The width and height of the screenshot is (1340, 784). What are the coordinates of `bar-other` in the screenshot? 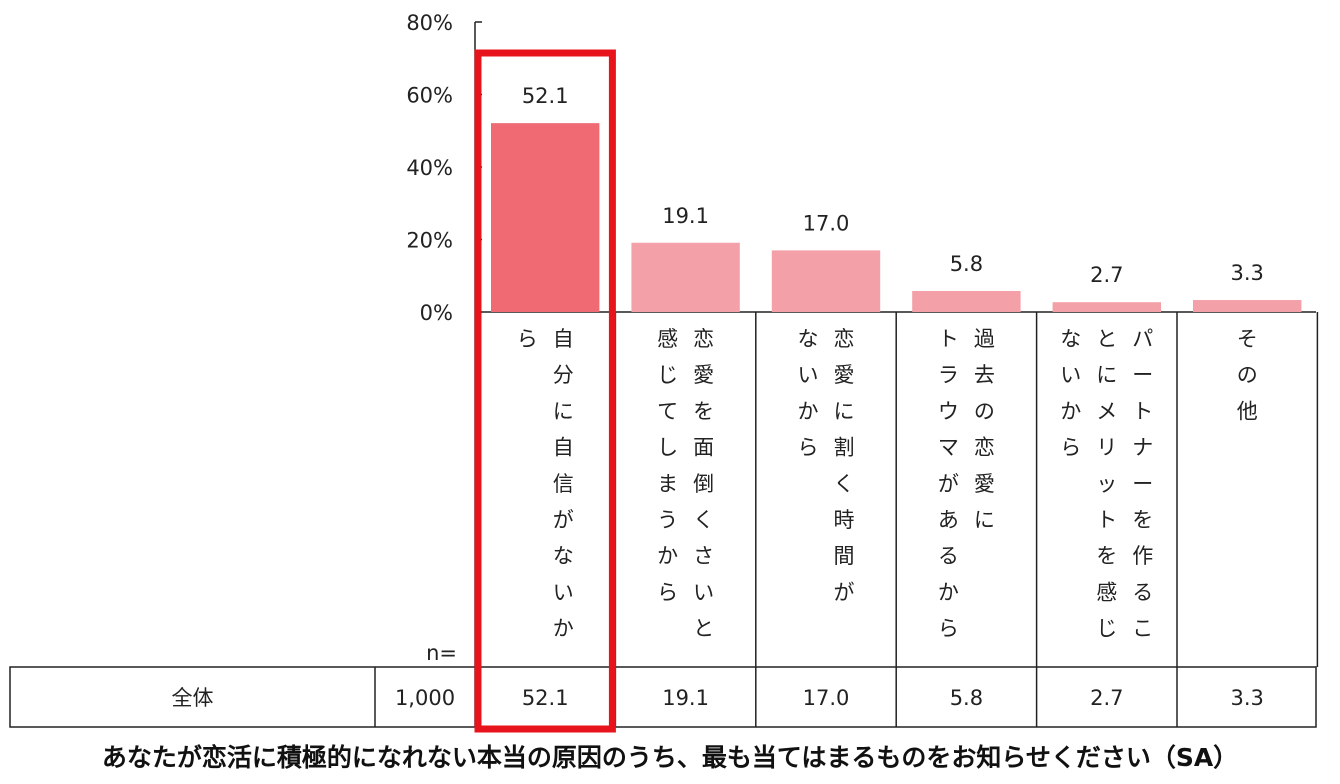 It's located at (1247, 306).